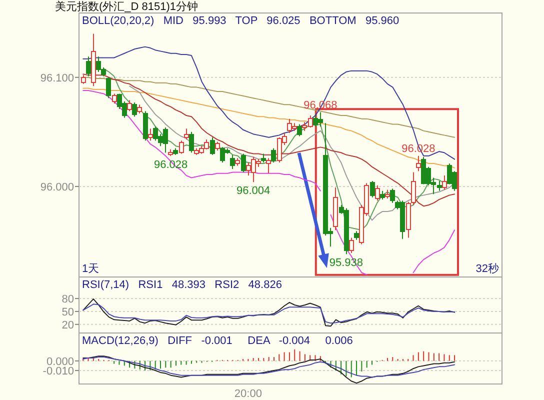 This screenshot has height=400, width=544. Describe the element at coordinates (253, 191) in the screenshot. I see `annotation: 96.004` at that location.